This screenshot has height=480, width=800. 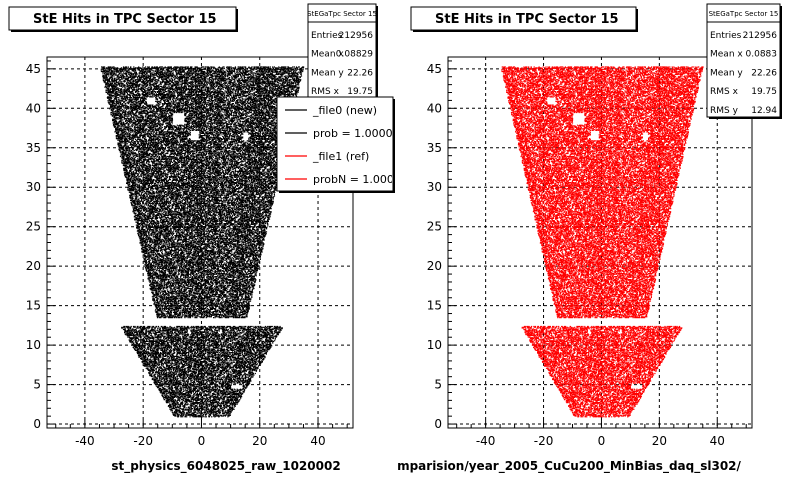 I want to click on stats-label: RMS y, so click(x=724, y=111).